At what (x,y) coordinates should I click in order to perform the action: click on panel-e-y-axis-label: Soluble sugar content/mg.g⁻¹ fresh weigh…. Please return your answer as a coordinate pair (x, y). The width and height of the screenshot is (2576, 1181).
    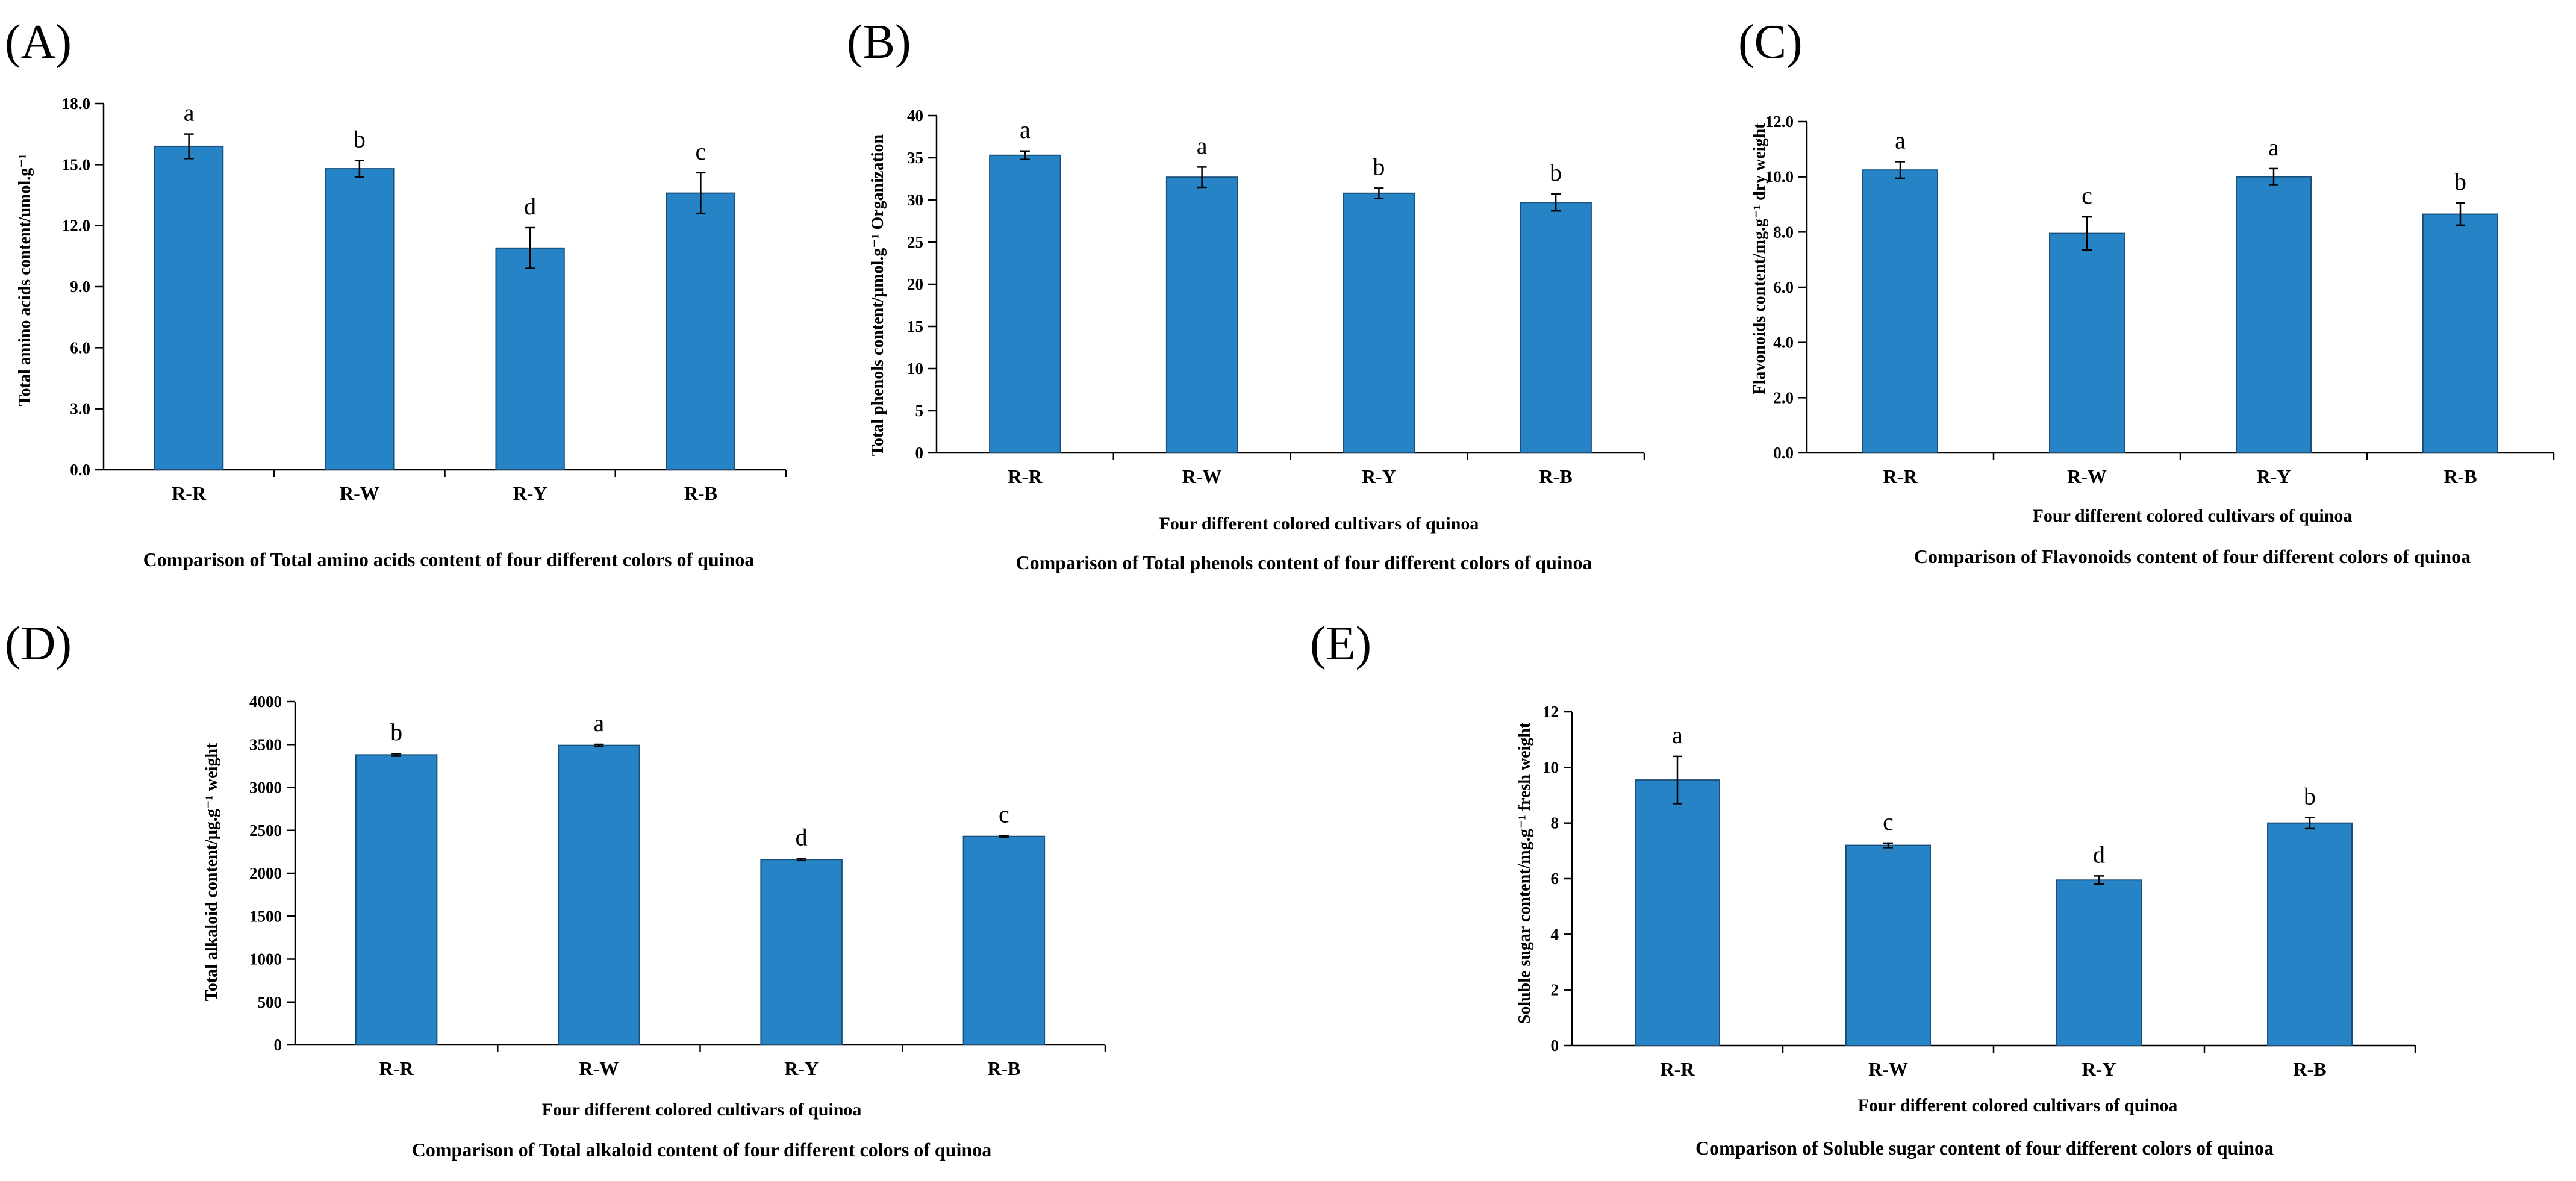
    Looking at the image, I should click on (1524, 873).